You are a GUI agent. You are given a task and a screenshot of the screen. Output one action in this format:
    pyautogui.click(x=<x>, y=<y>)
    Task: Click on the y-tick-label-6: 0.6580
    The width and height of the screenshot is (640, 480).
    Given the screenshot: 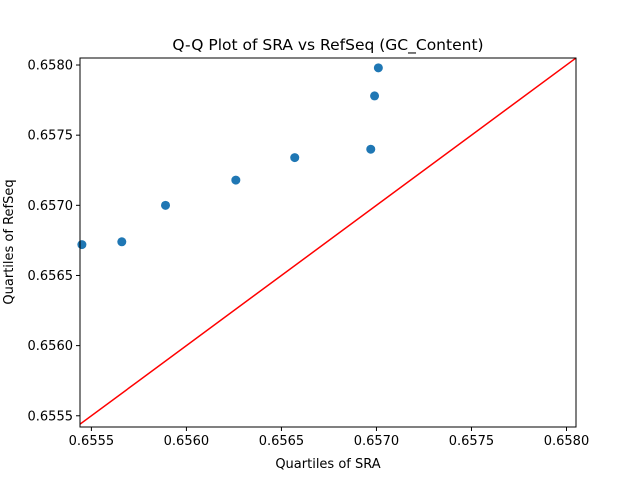 What is the action you would take?
    pyautogui.click(x=51, y=66)
    